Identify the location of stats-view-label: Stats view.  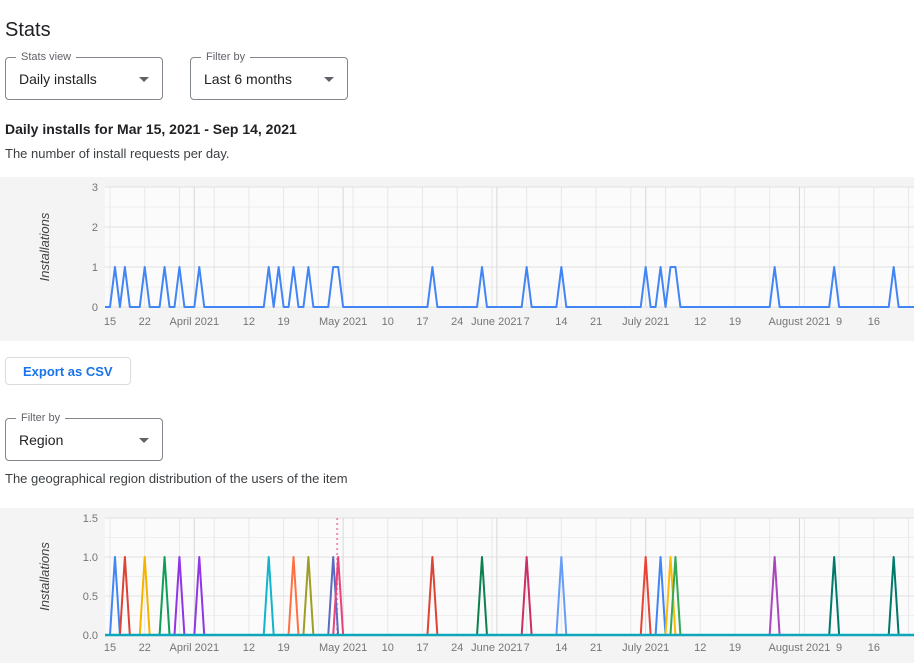
(46, 57).